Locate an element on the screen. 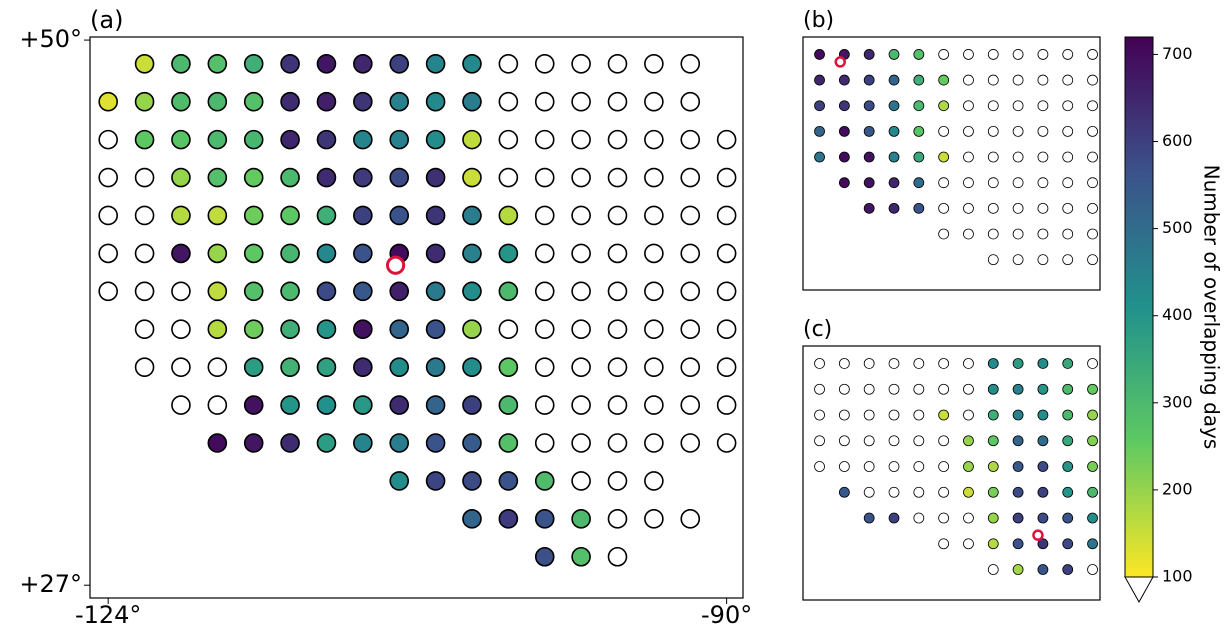 This screenshot has width=1230, height=633. x-tick-label: -90° is located at coordinates (726, 615).